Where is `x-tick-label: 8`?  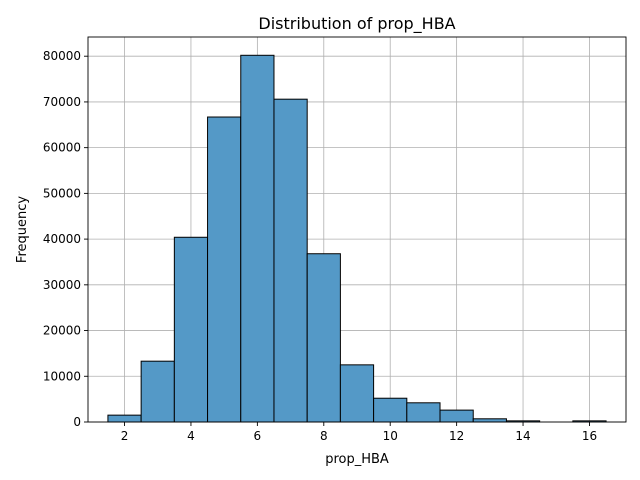 x-tick-label: 8 is located at coordinates (324, 436).